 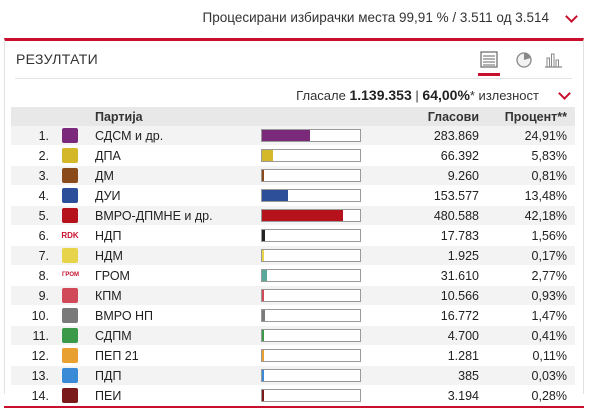 What do you see at coordinates (174, 395) in the screenshot?
I see `row-party: ПЕИ` at bounding box center [174, 395].